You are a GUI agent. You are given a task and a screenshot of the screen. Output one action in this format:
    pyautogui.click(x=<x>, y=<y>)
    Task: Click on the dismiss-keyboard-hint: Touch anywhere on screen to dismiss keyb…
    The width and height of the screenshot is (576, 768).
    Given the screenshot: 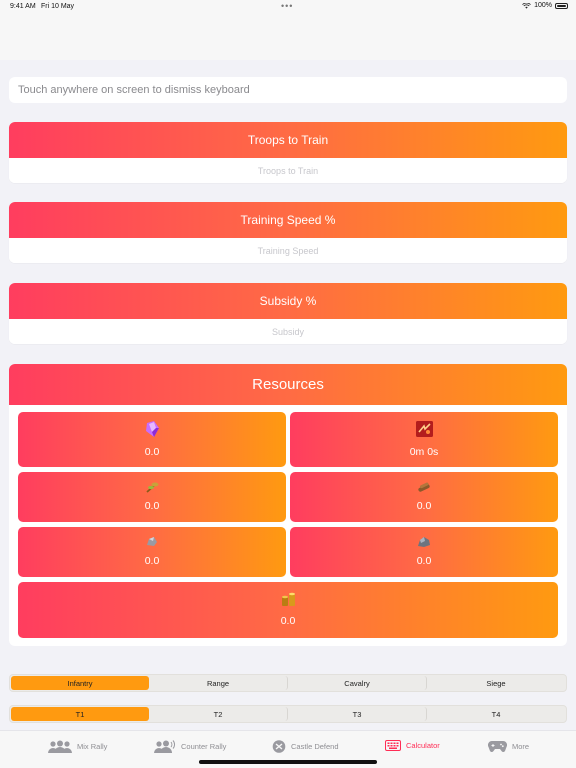 What is the action you would take?
    pyautogui.click(x=288, y=90)
    